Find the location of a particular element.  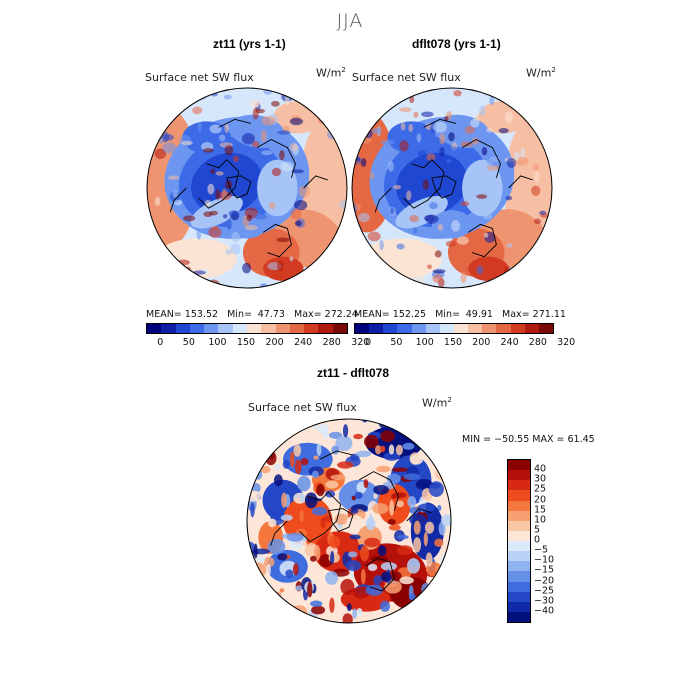

colorbar-tick-label: 10 is located at coordinates (540, 520).